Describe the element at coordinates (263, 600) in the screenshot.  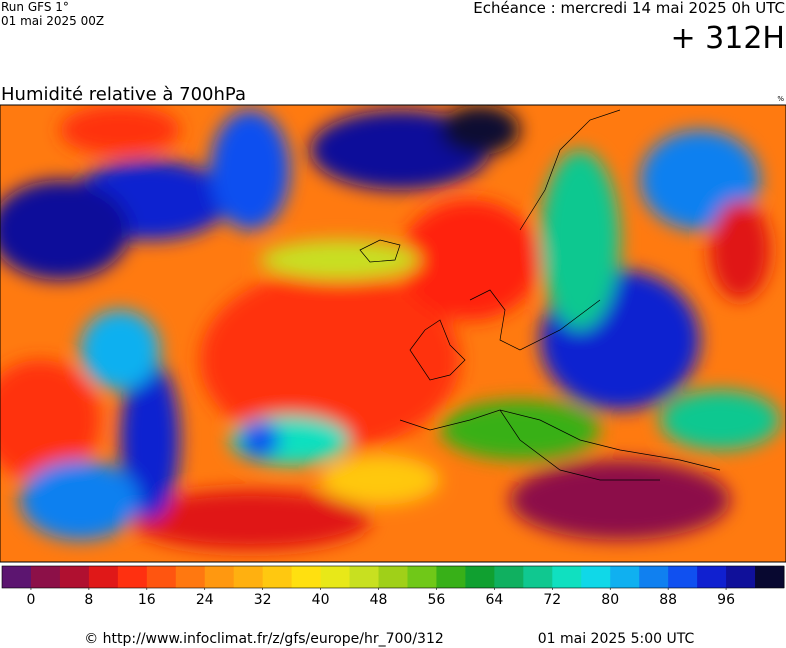
I see `tick-label: 32` at that location.